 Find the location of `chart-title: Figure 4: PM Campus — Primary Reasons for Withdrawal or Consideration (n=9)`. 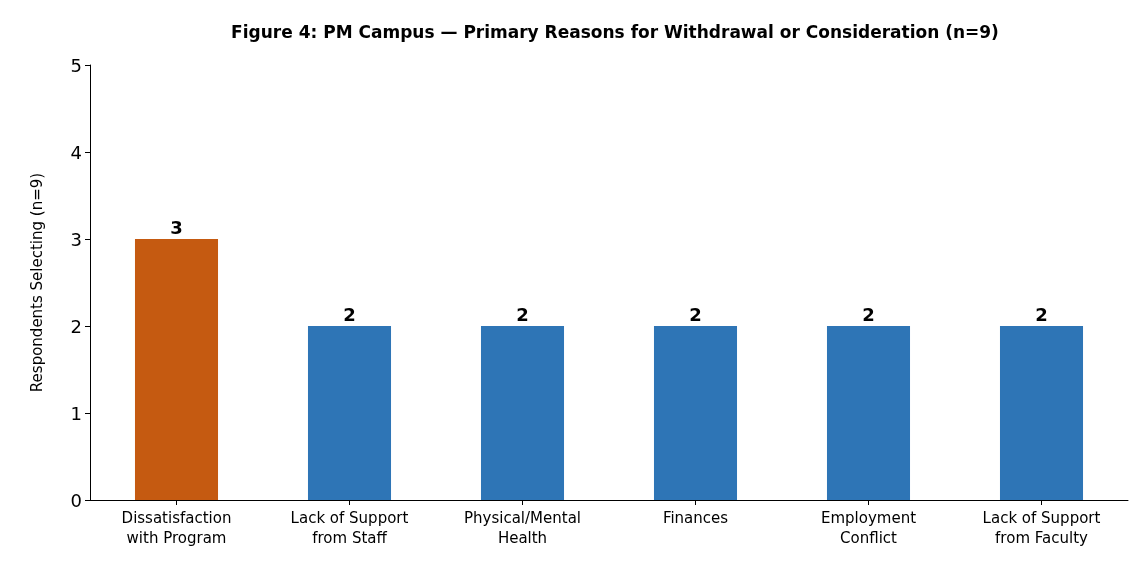

chart-title: Figure 4: PM Campus — Primary Reasons for Withdrawal or Consideration (n=9) is located at coordinates (615, 31).